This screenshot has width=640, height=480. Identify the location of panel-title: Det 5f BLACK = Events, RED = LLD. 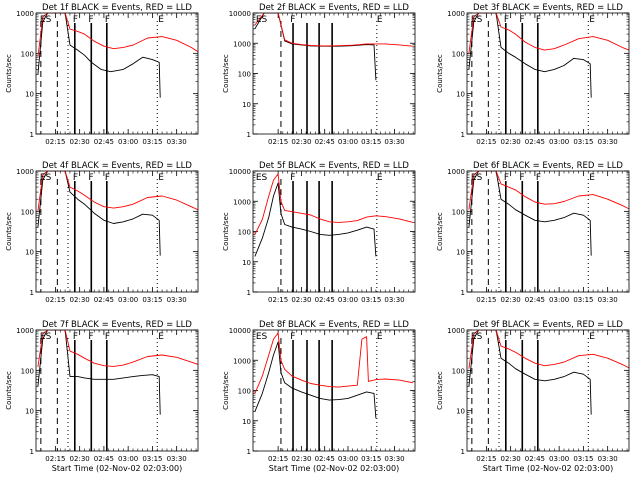
(334, 166).